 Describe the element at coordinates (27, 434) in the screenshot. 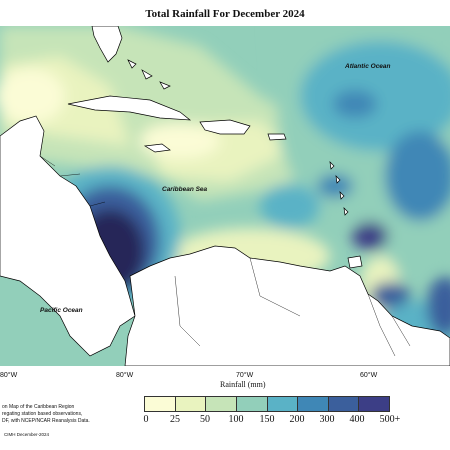

I see `copyright-note: CIMH December-2024` at that location.